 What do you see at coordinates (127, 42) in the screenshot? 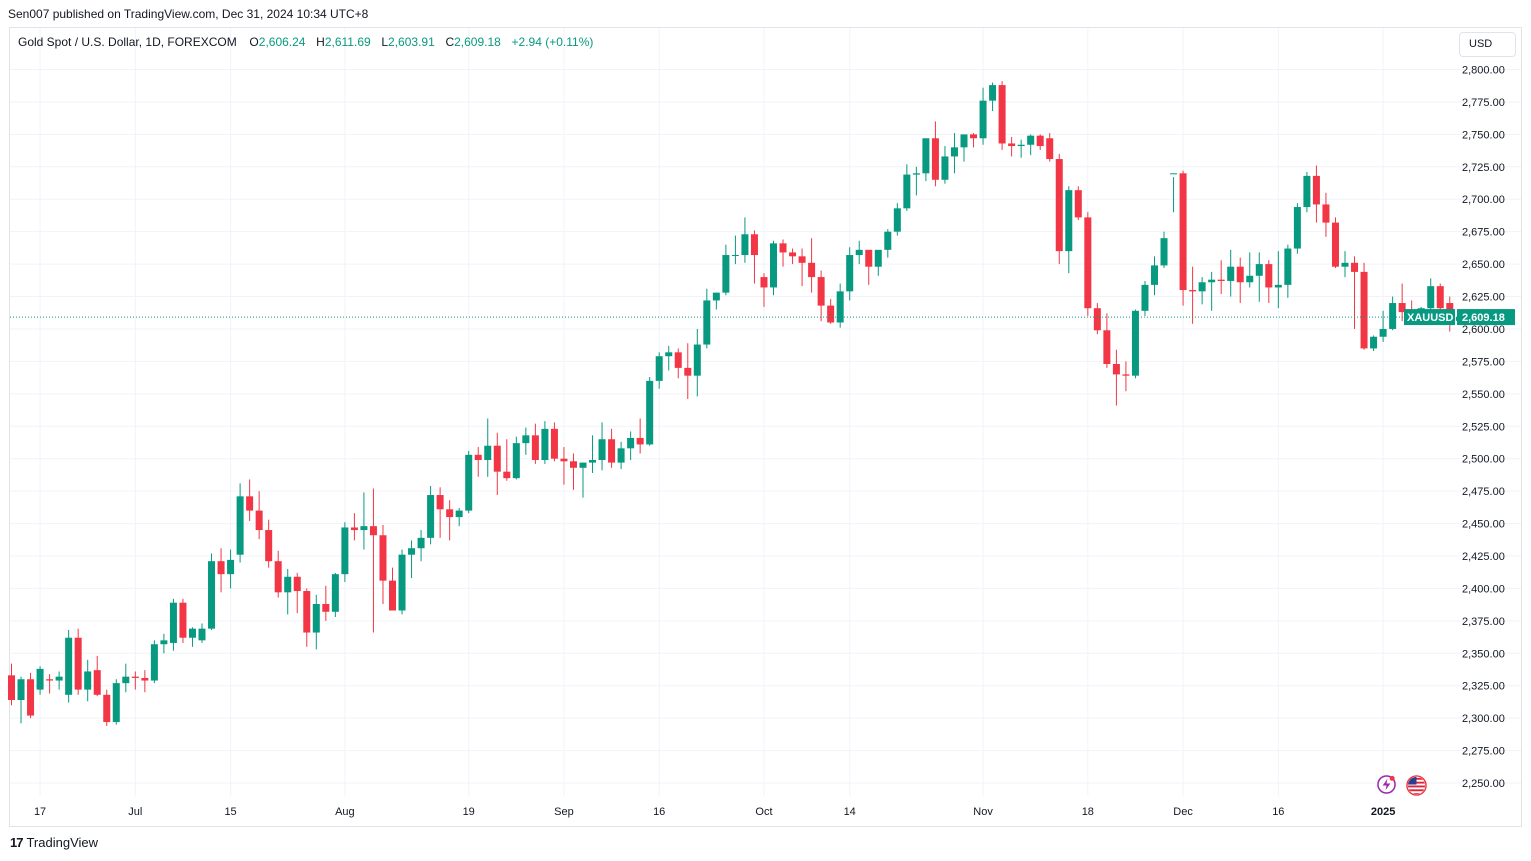
I see `legend-title: Gold Spot / U.S. Dollar, 1D, FOREXCOM` at bounding box center [127, 42].